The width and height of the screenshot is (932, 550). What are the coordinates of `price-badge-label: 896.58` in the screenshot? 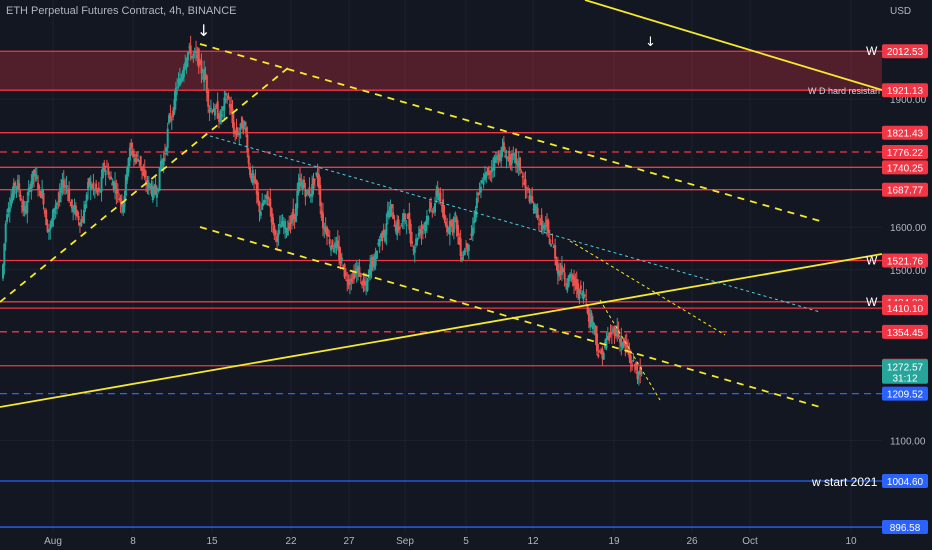 It's located at (905, 528).